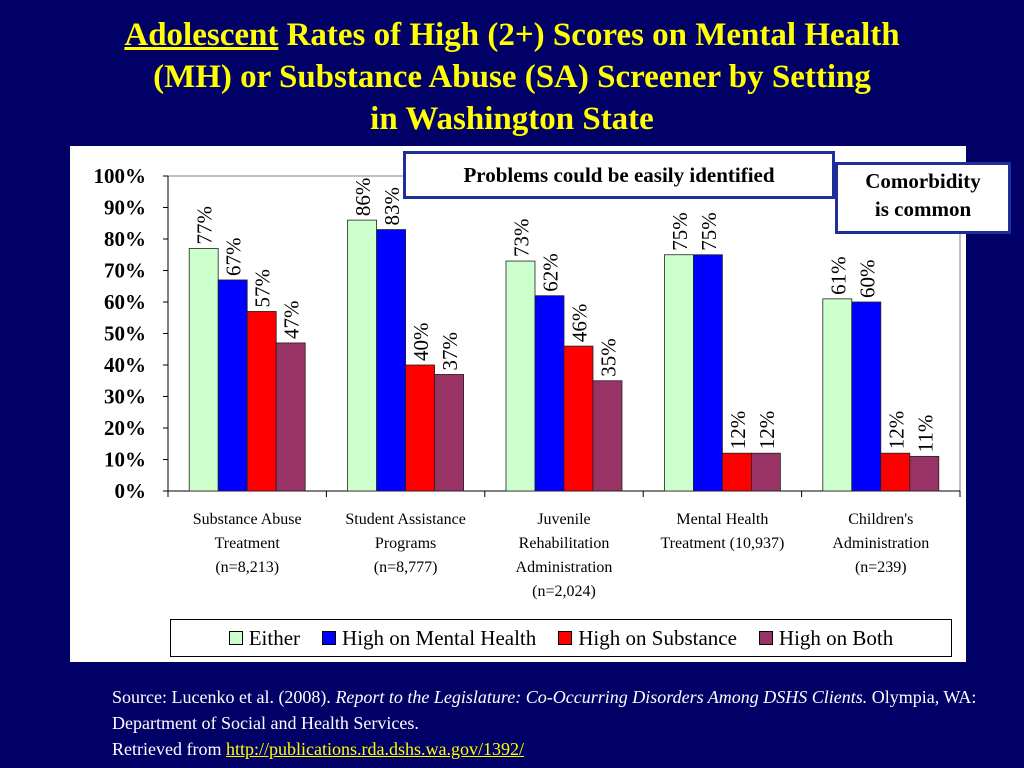 The width and height of the screenshot is (1024, 768). I want to click on y-tick-label: 20%, so click(125, 428).